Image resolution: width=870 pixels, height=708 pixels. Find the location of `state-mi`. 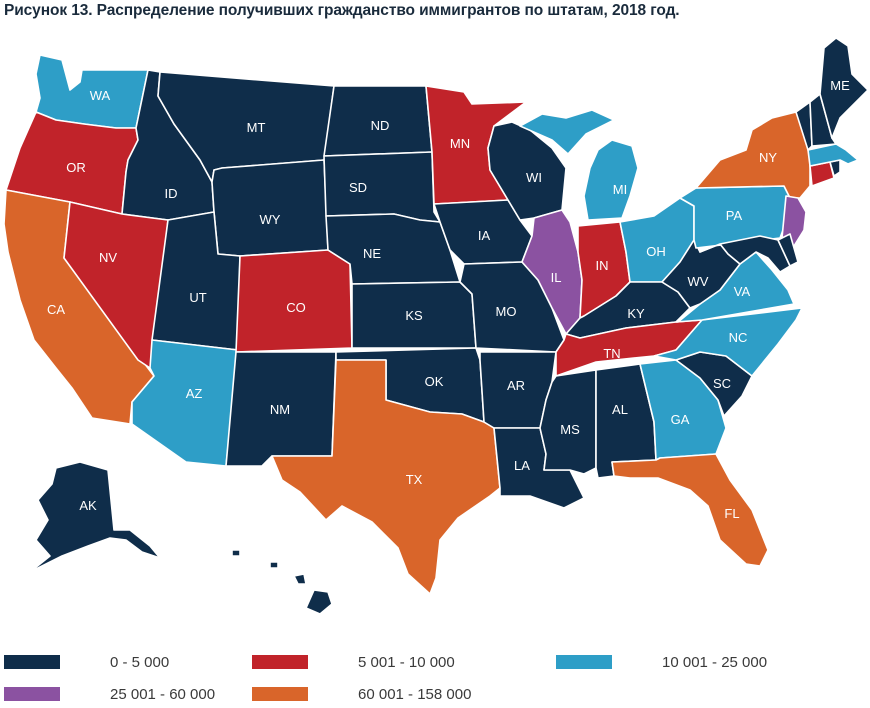

state-mi is located at coordinates (611, 180).